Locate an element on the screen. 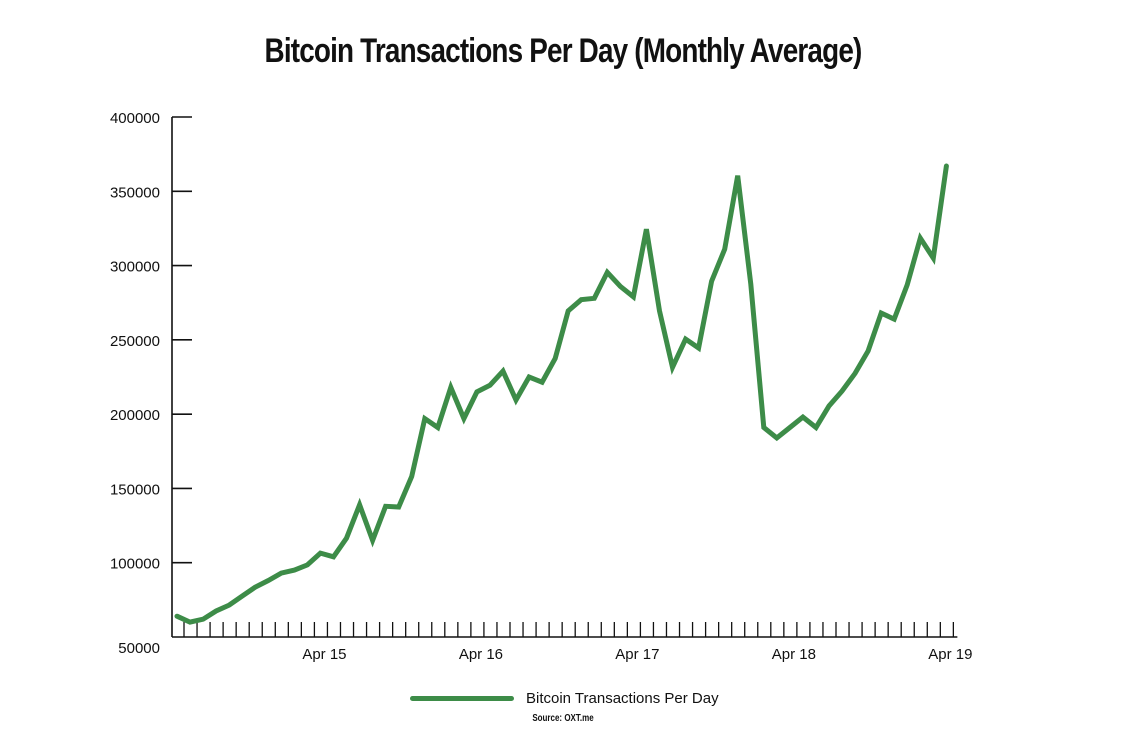 The width and height of the screenshot is (1126, 748). x-tick-label: Apr 18 is located at coordinates (794, 654).